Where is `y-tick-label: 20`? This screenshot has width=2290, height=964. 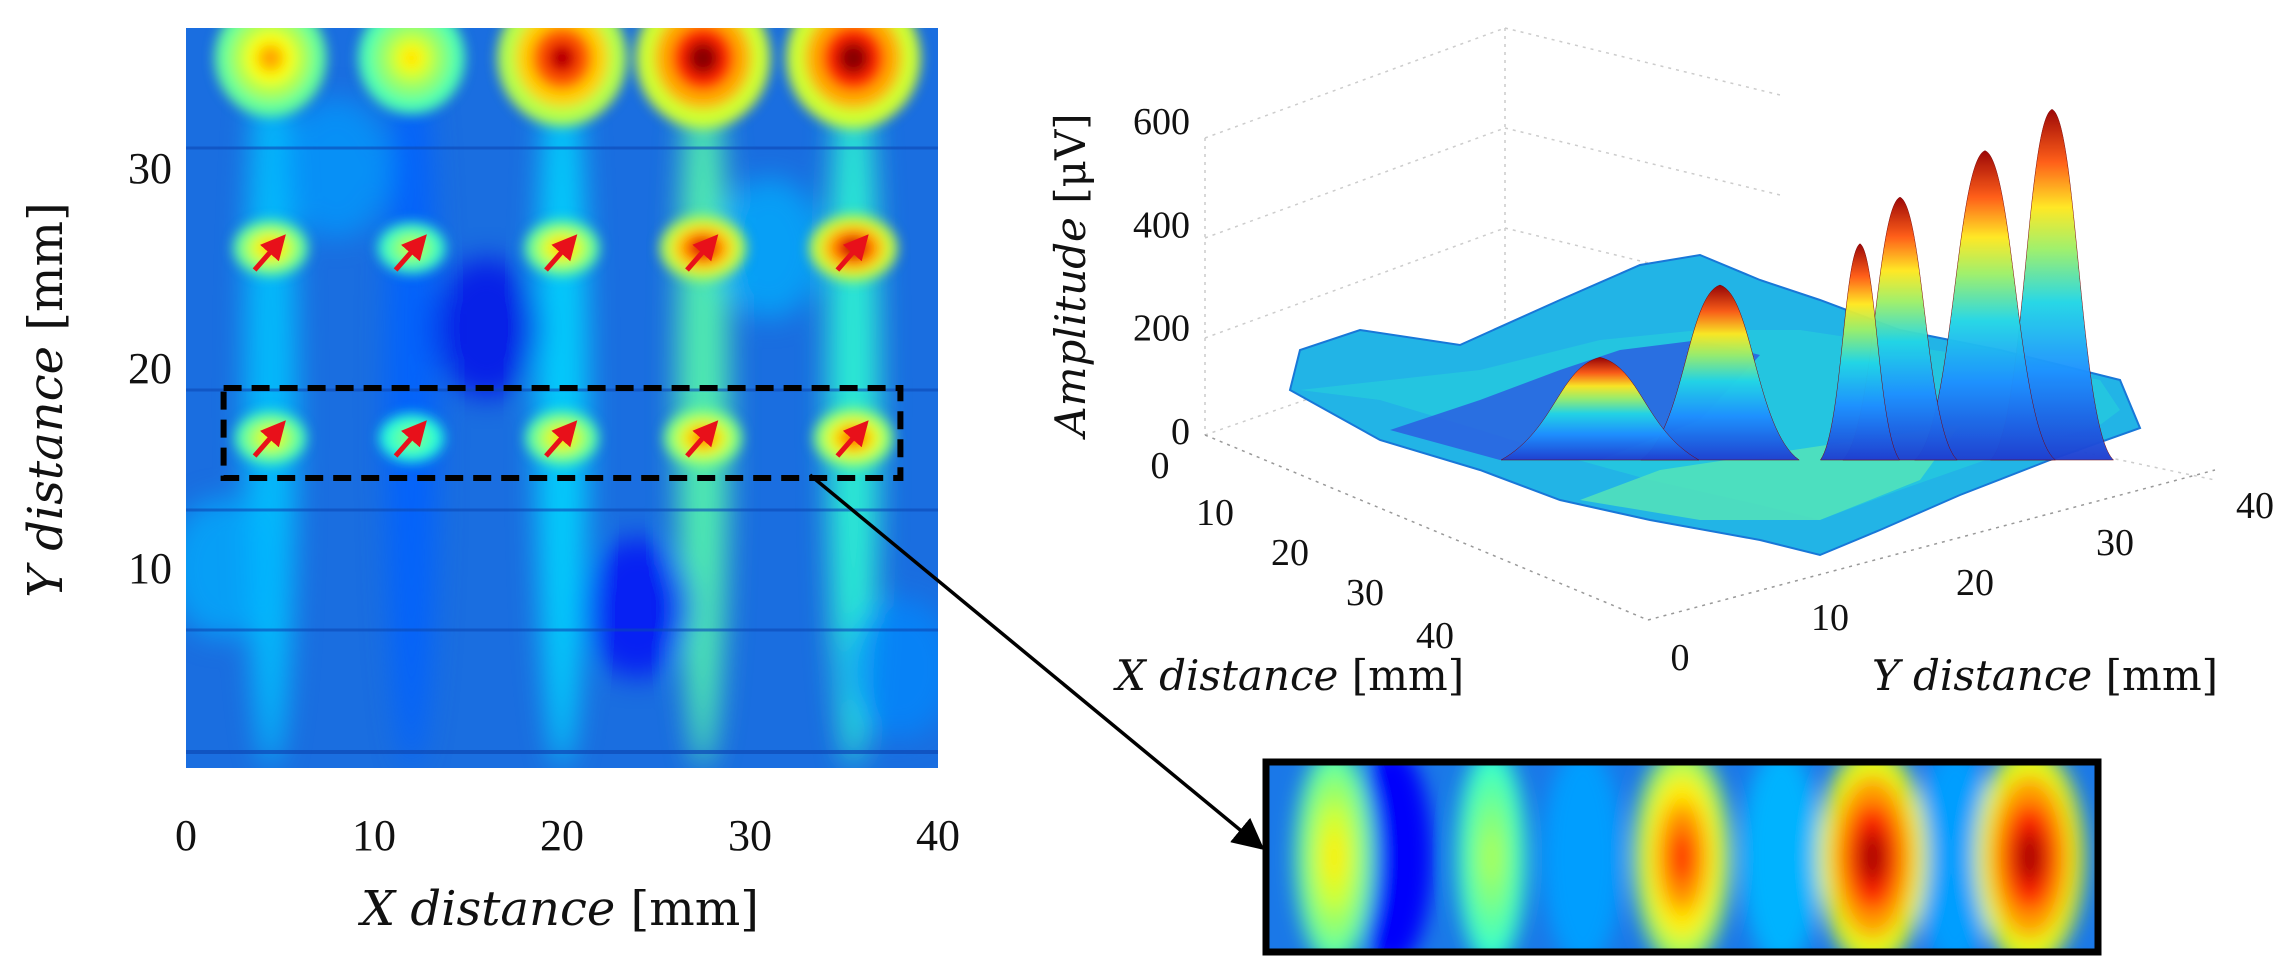 y-tick-label: 20 is located at coordinates (150, 368).